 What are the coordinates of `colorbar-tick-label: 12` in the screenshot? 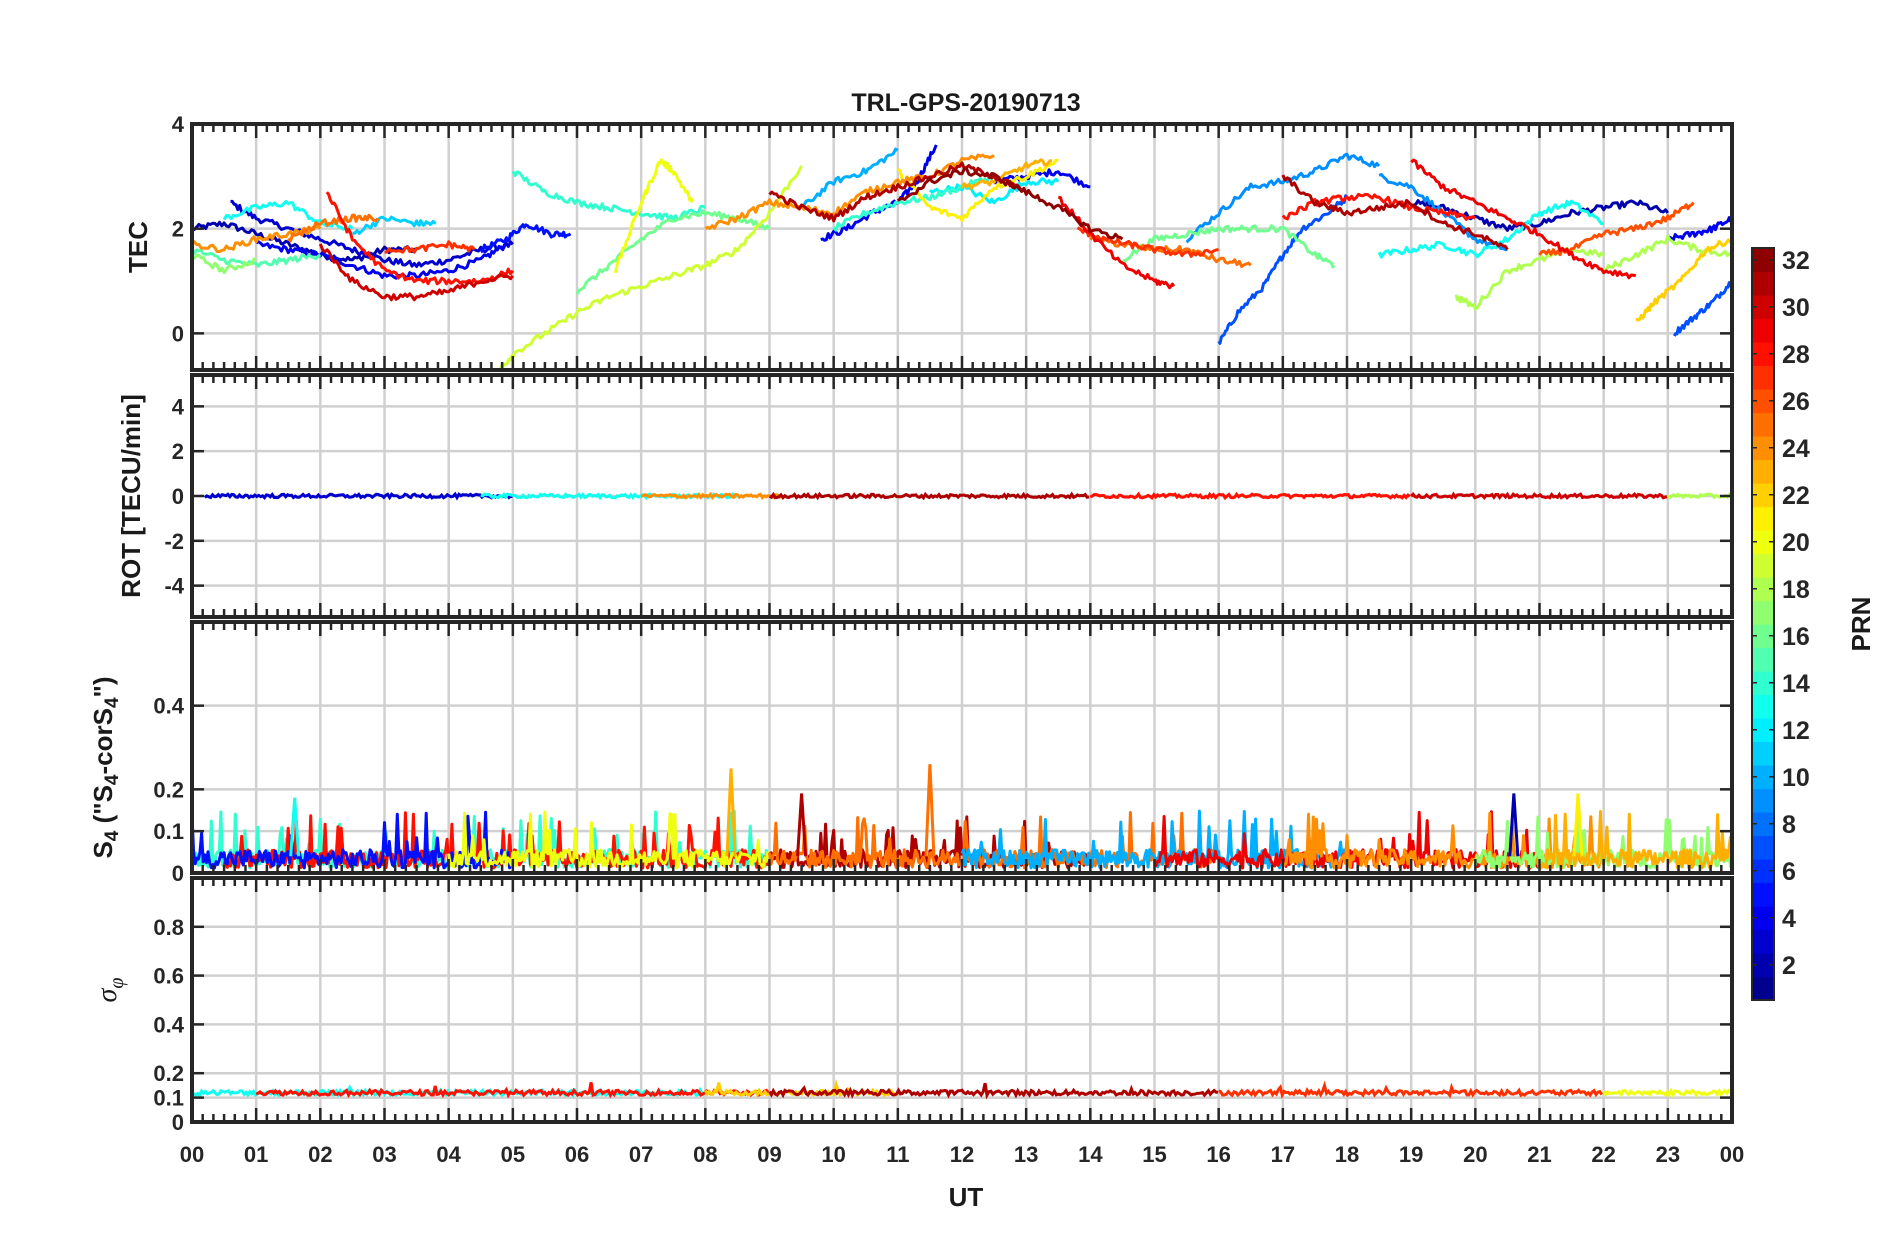 It's located at (1796, 731).